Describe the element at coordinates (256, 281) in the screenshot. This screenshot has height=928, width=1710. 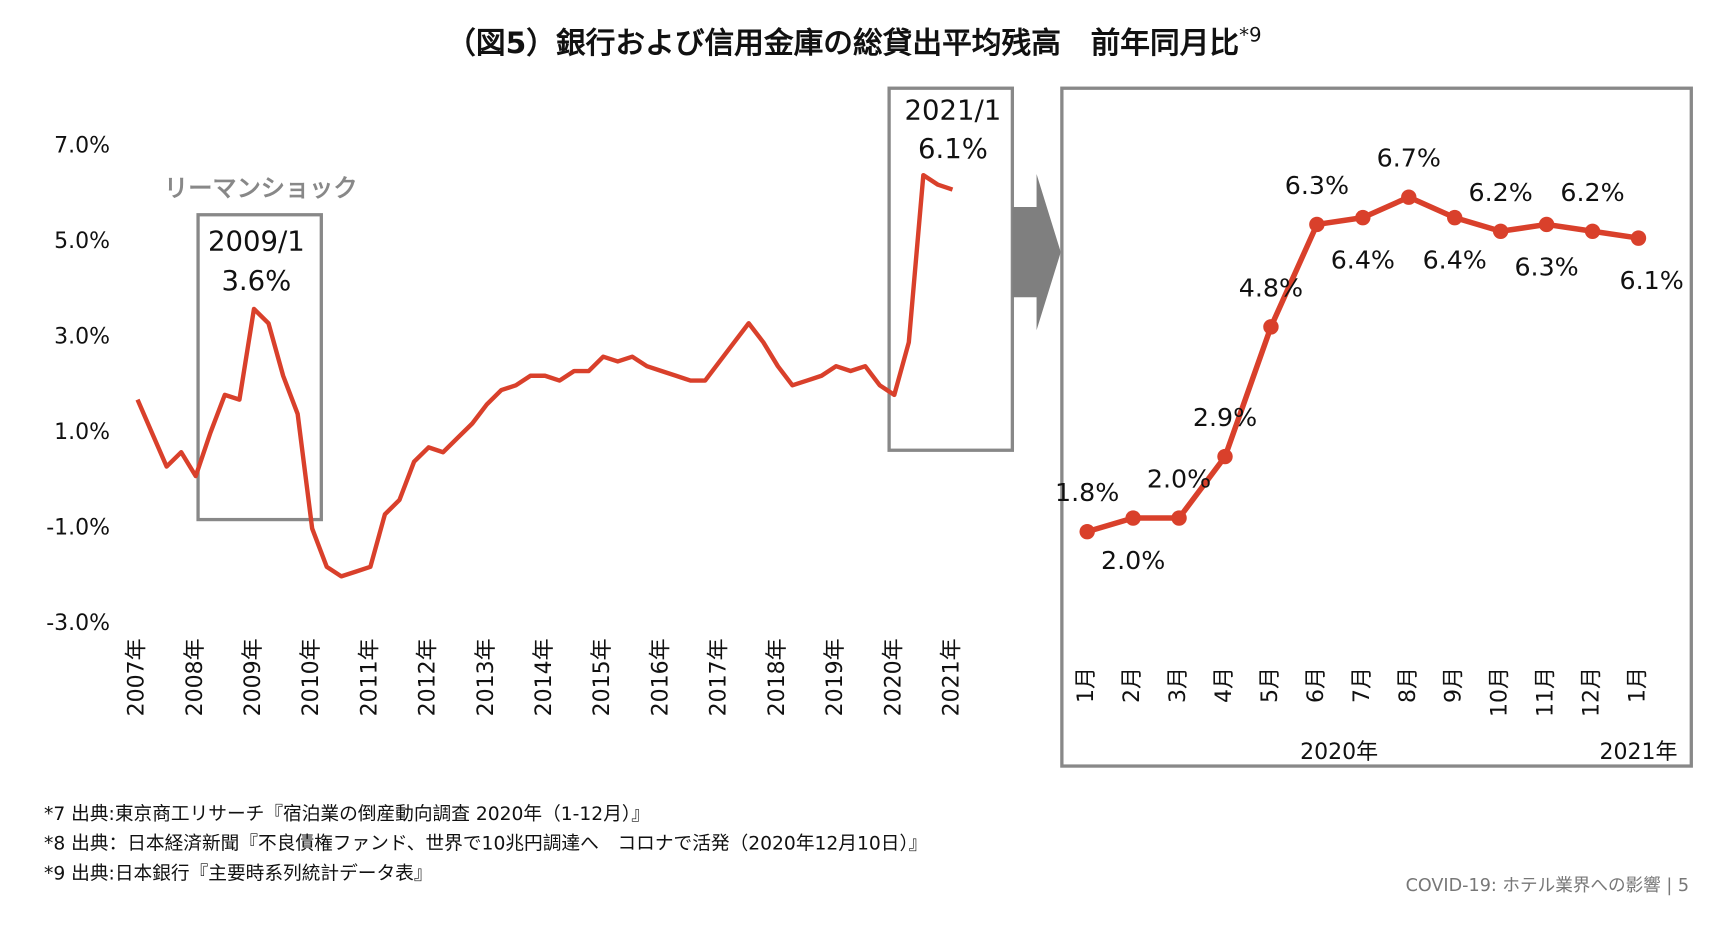
I see `annotation: 3.6%` at that location.